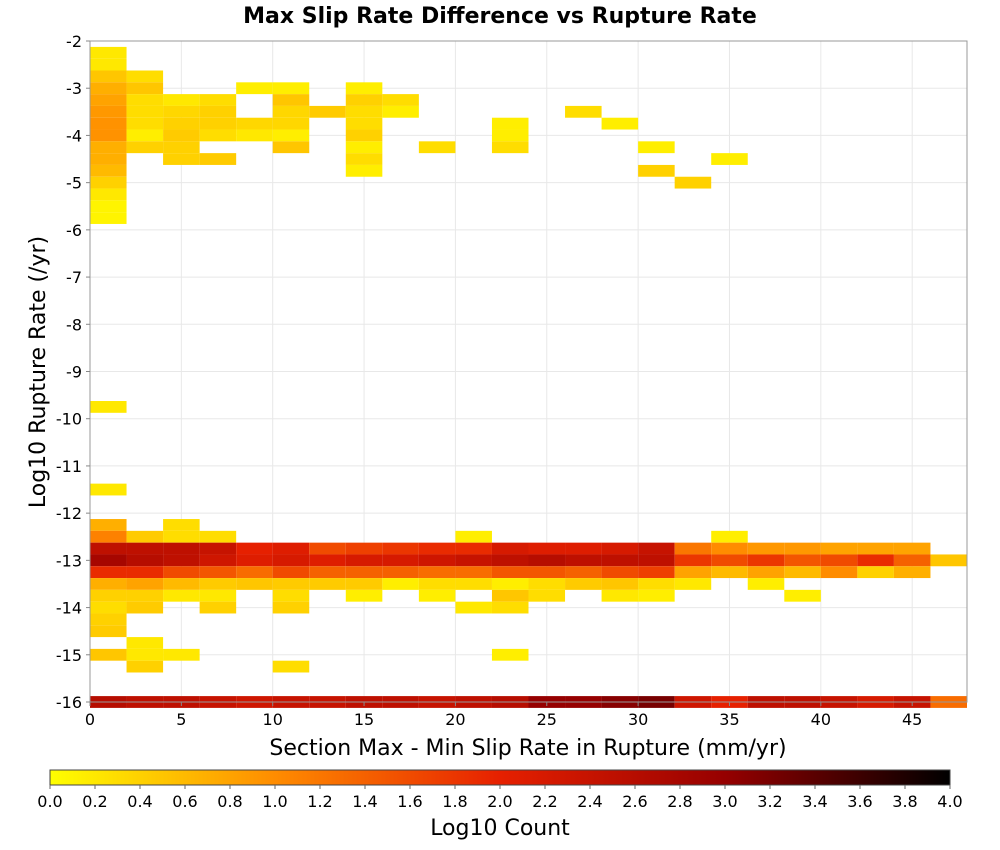 This screenshot has width=1000, height=850. Describe the element at coordinates (74, 41) in the screenshot. I see `y-tick-label: -2` at that location.